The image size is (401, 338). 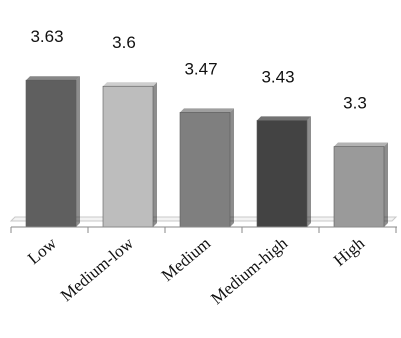 I want to click on bar-medium-high, so click(x=283, y=172).